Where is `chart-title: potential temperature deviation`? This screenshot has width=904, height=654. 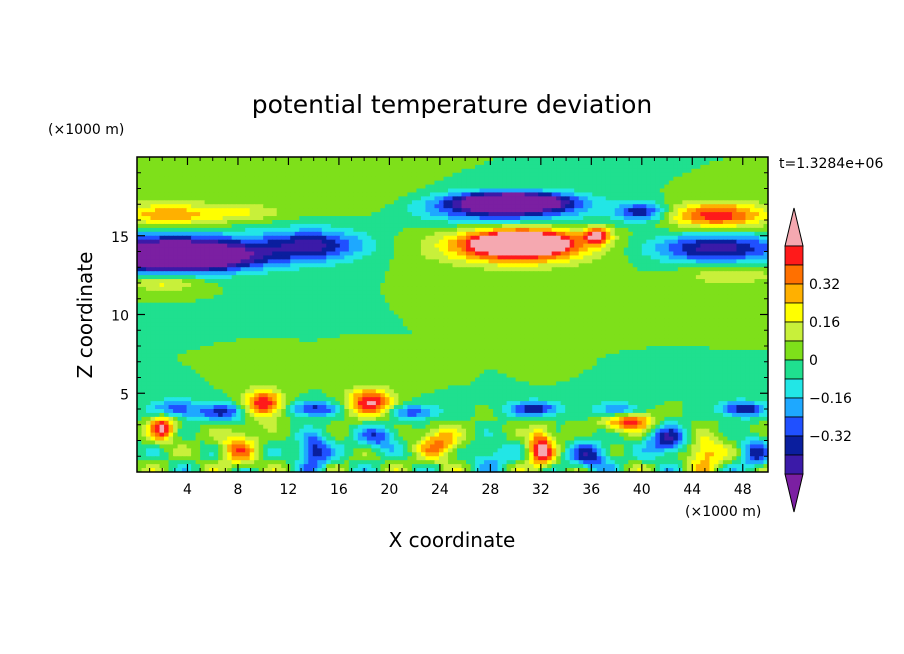
chart-title: potential temperature deviation is located at coordinates (452, 104).